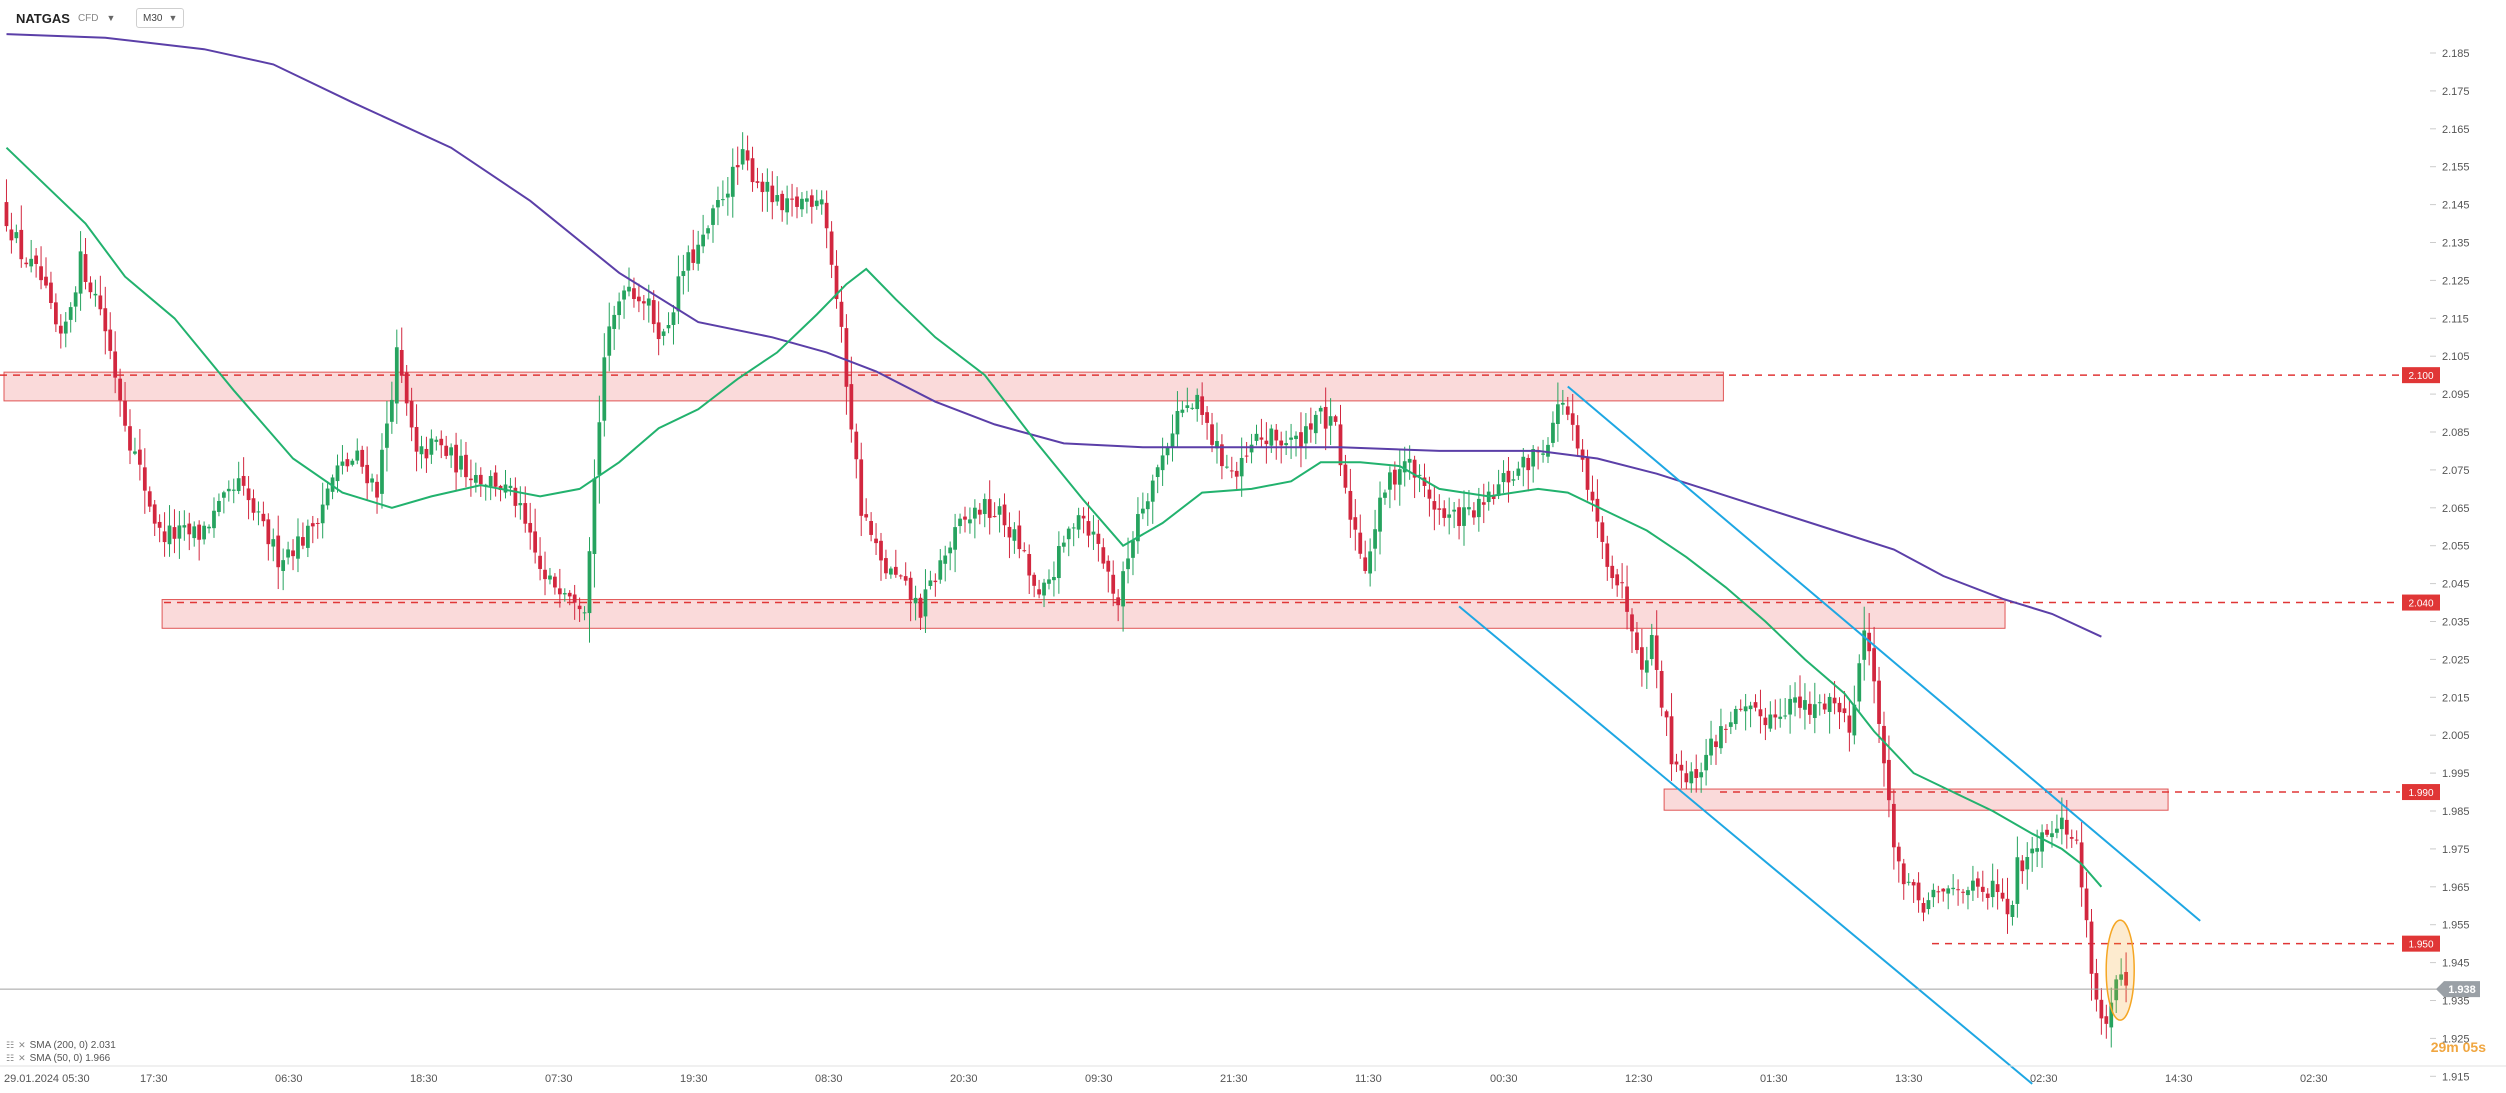 This screenshot has width=2506, height=1093. I want to click on x-tick-label: 11:30, so click(1368, 1079).